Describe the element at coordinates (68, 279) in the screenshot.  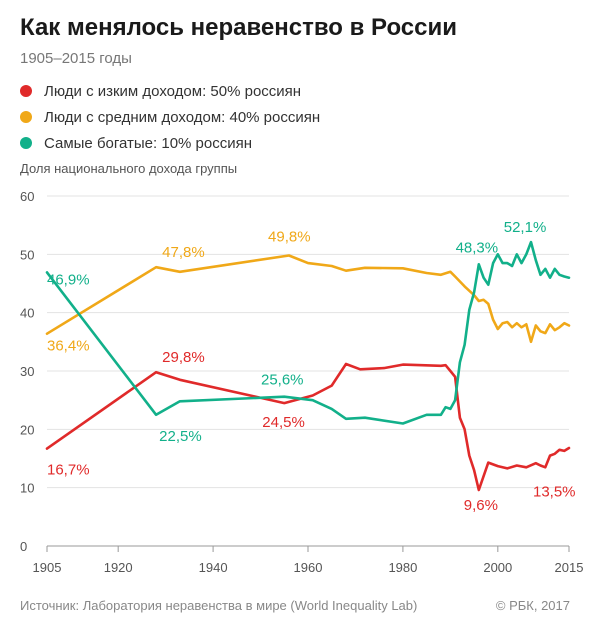
I see `data-label: 46,9%` at that location.